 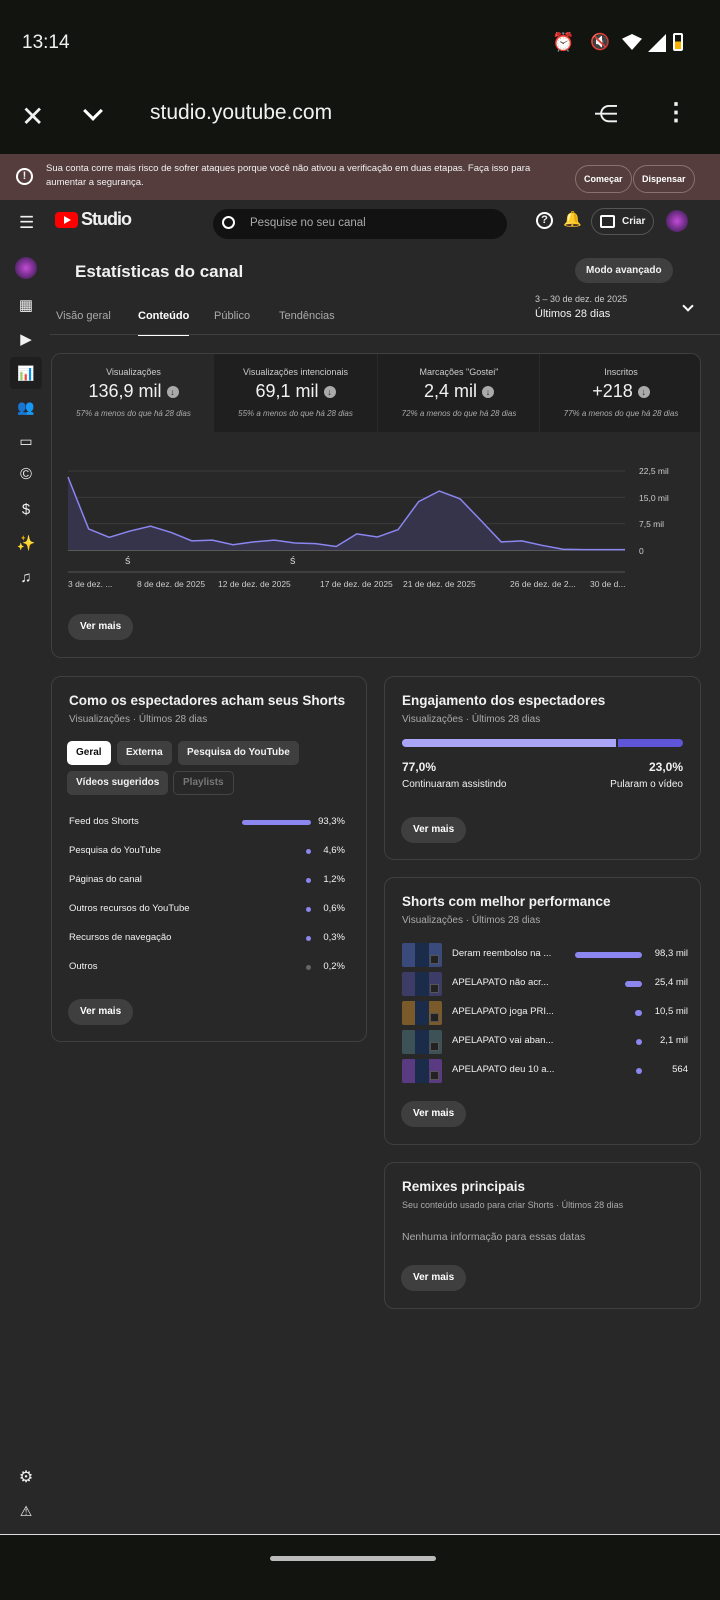 What do you see at coordinates (360, 1567) in the screenshot?
I see `nav-bar` at bounding box center [360, 1567].